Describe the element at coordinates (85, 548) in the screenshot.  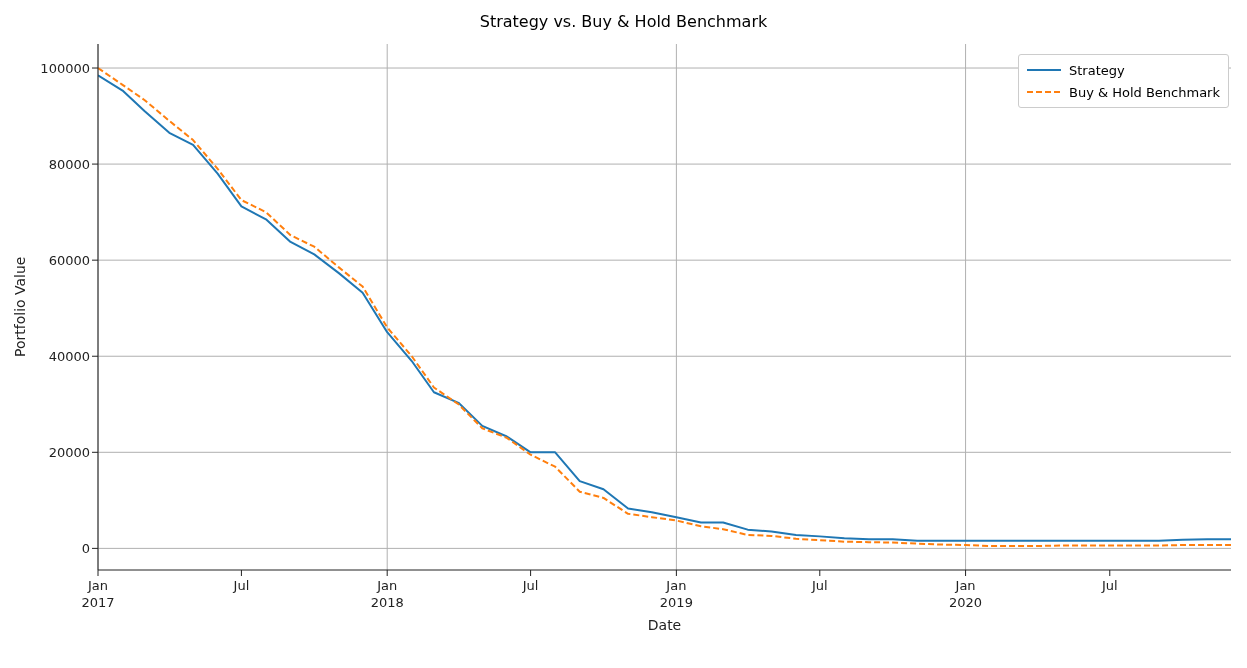
I see `y-tick-label: 0` at that location.